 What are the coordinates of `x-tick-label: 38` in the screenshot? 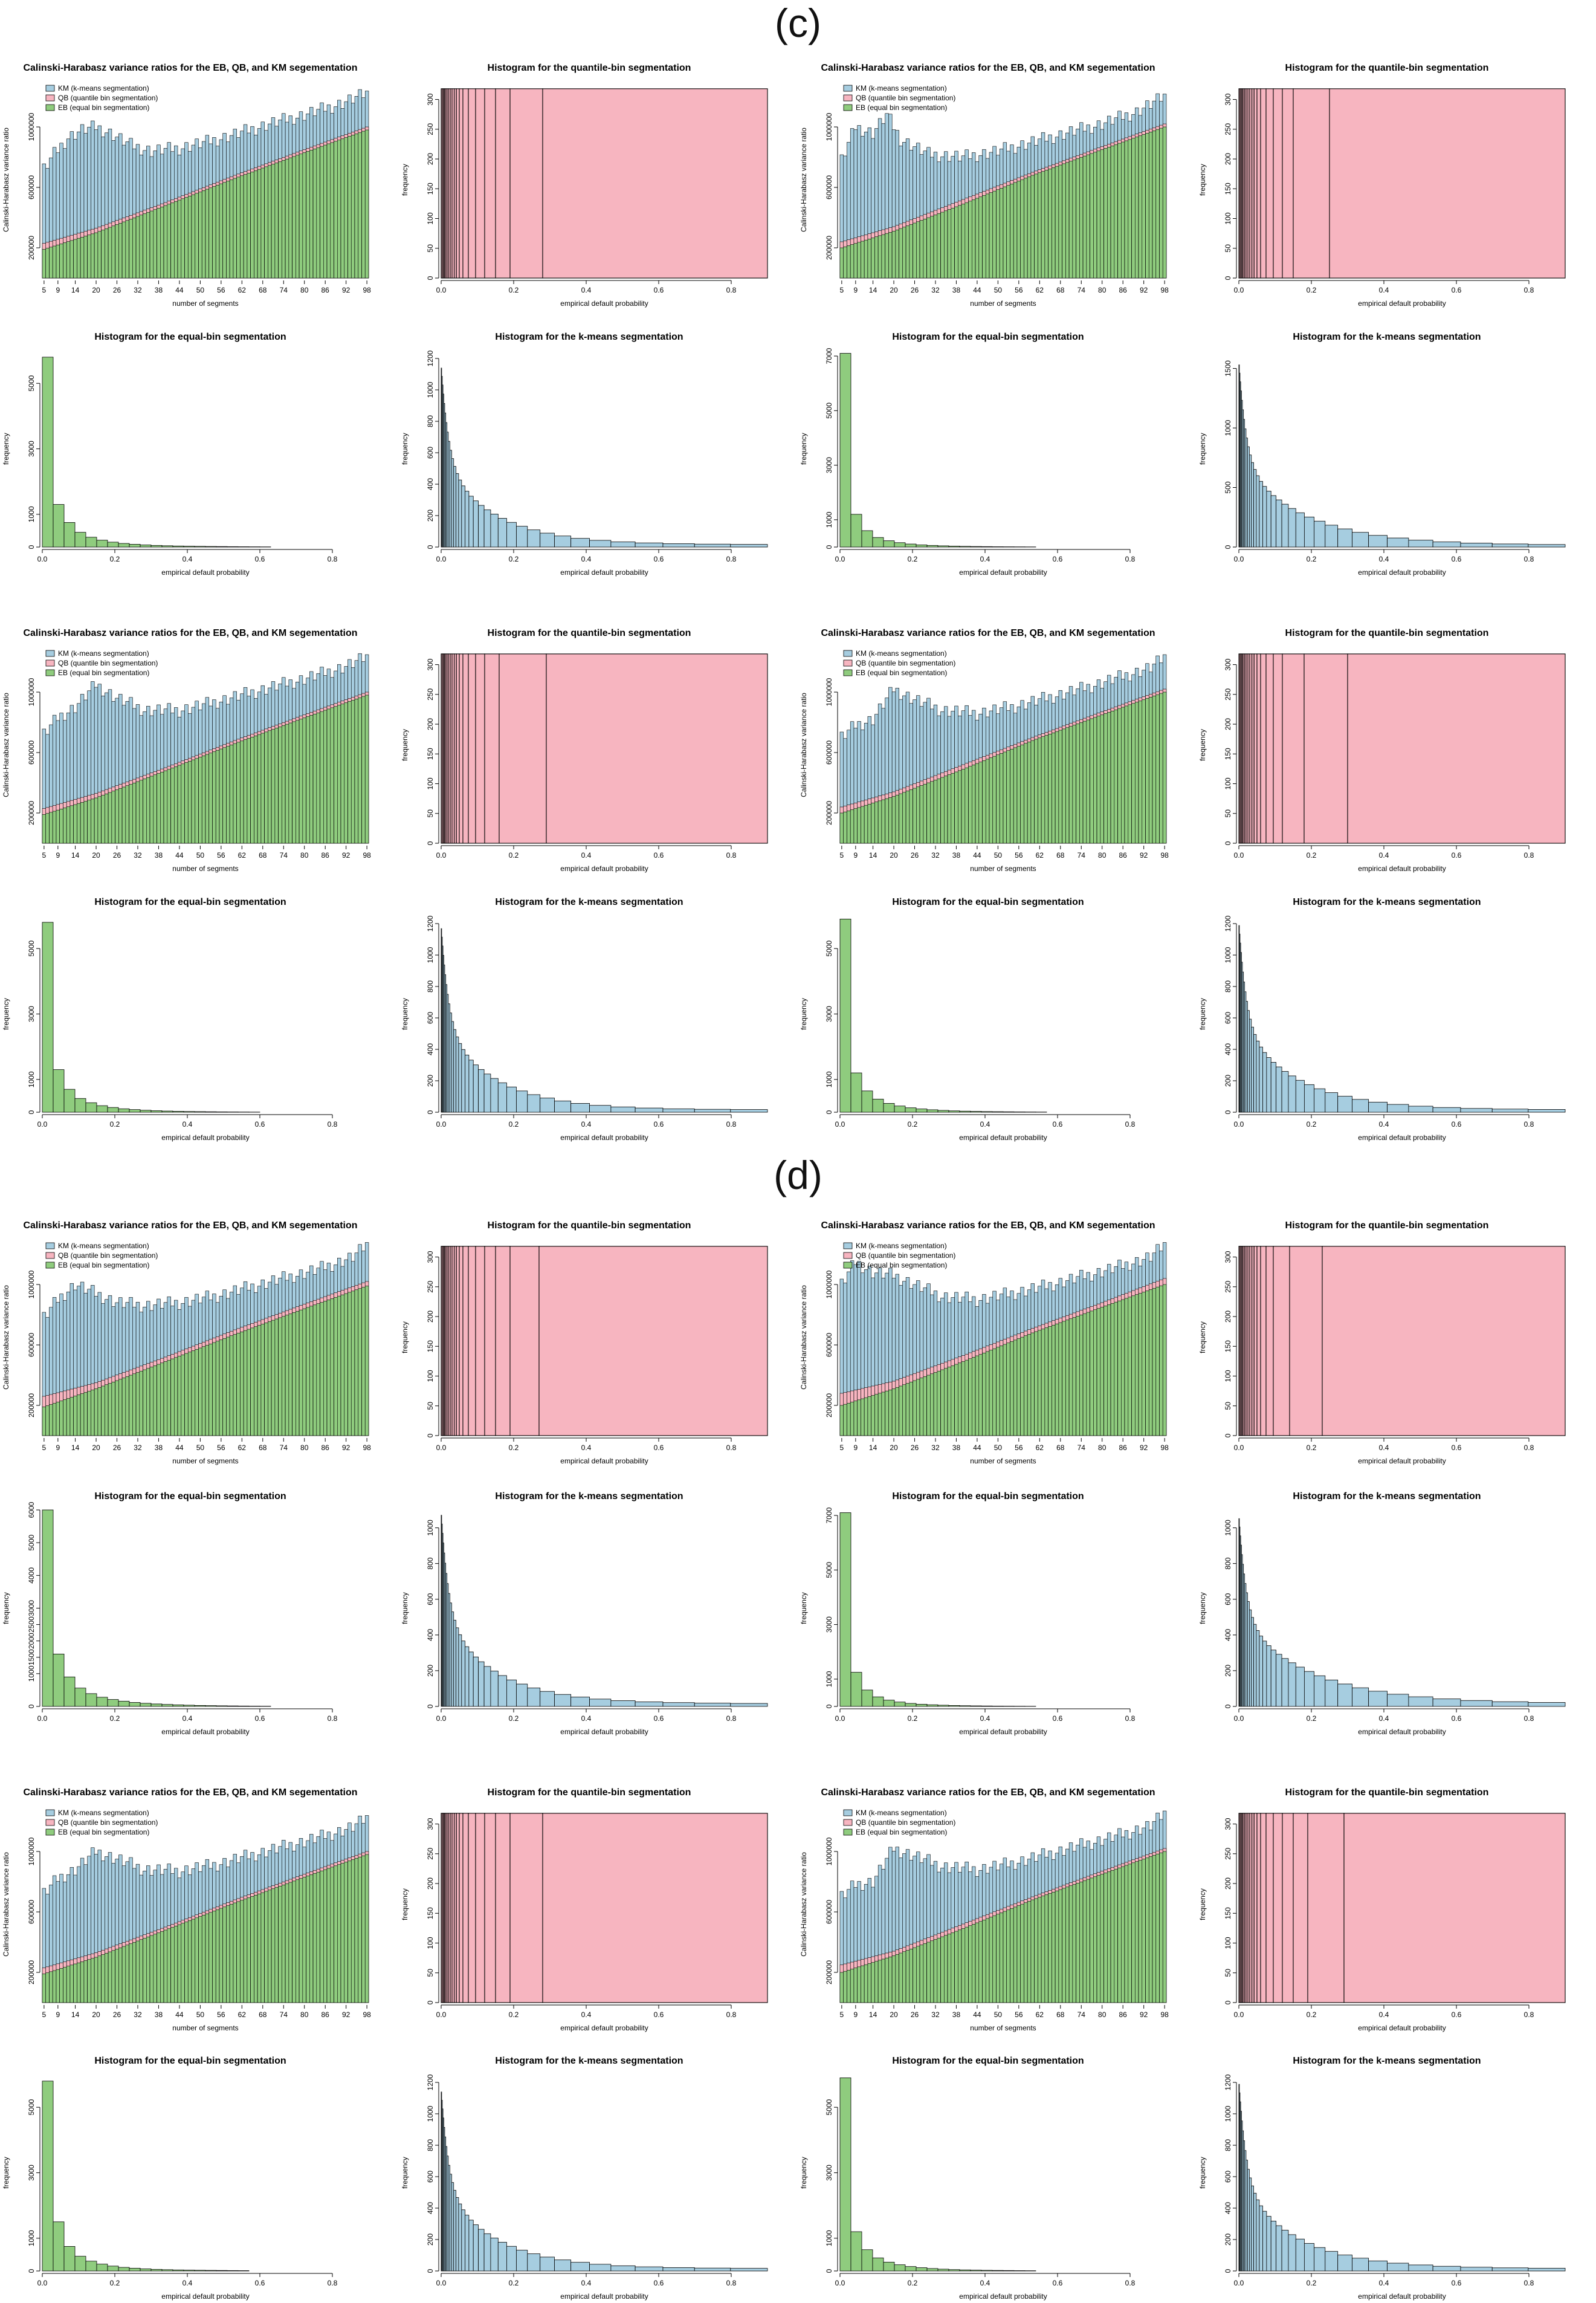 It's located at (159, 290).